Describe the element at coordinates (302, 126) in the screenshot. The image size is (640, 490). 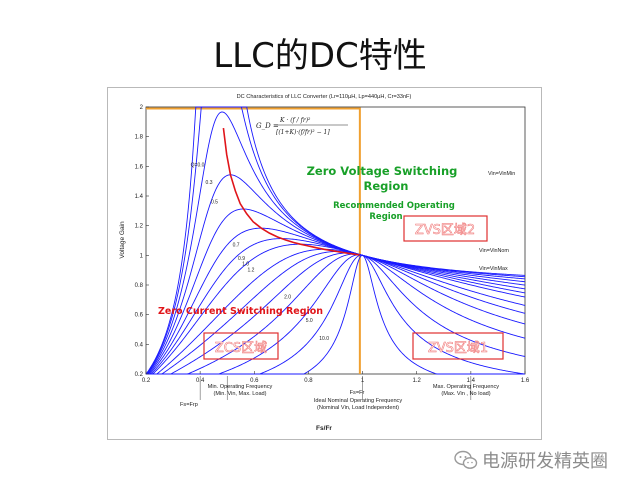
I see `gain-formula: G_D = K · (f / fr)² [(1+K)·(f/fr)² − 1]` at that location.